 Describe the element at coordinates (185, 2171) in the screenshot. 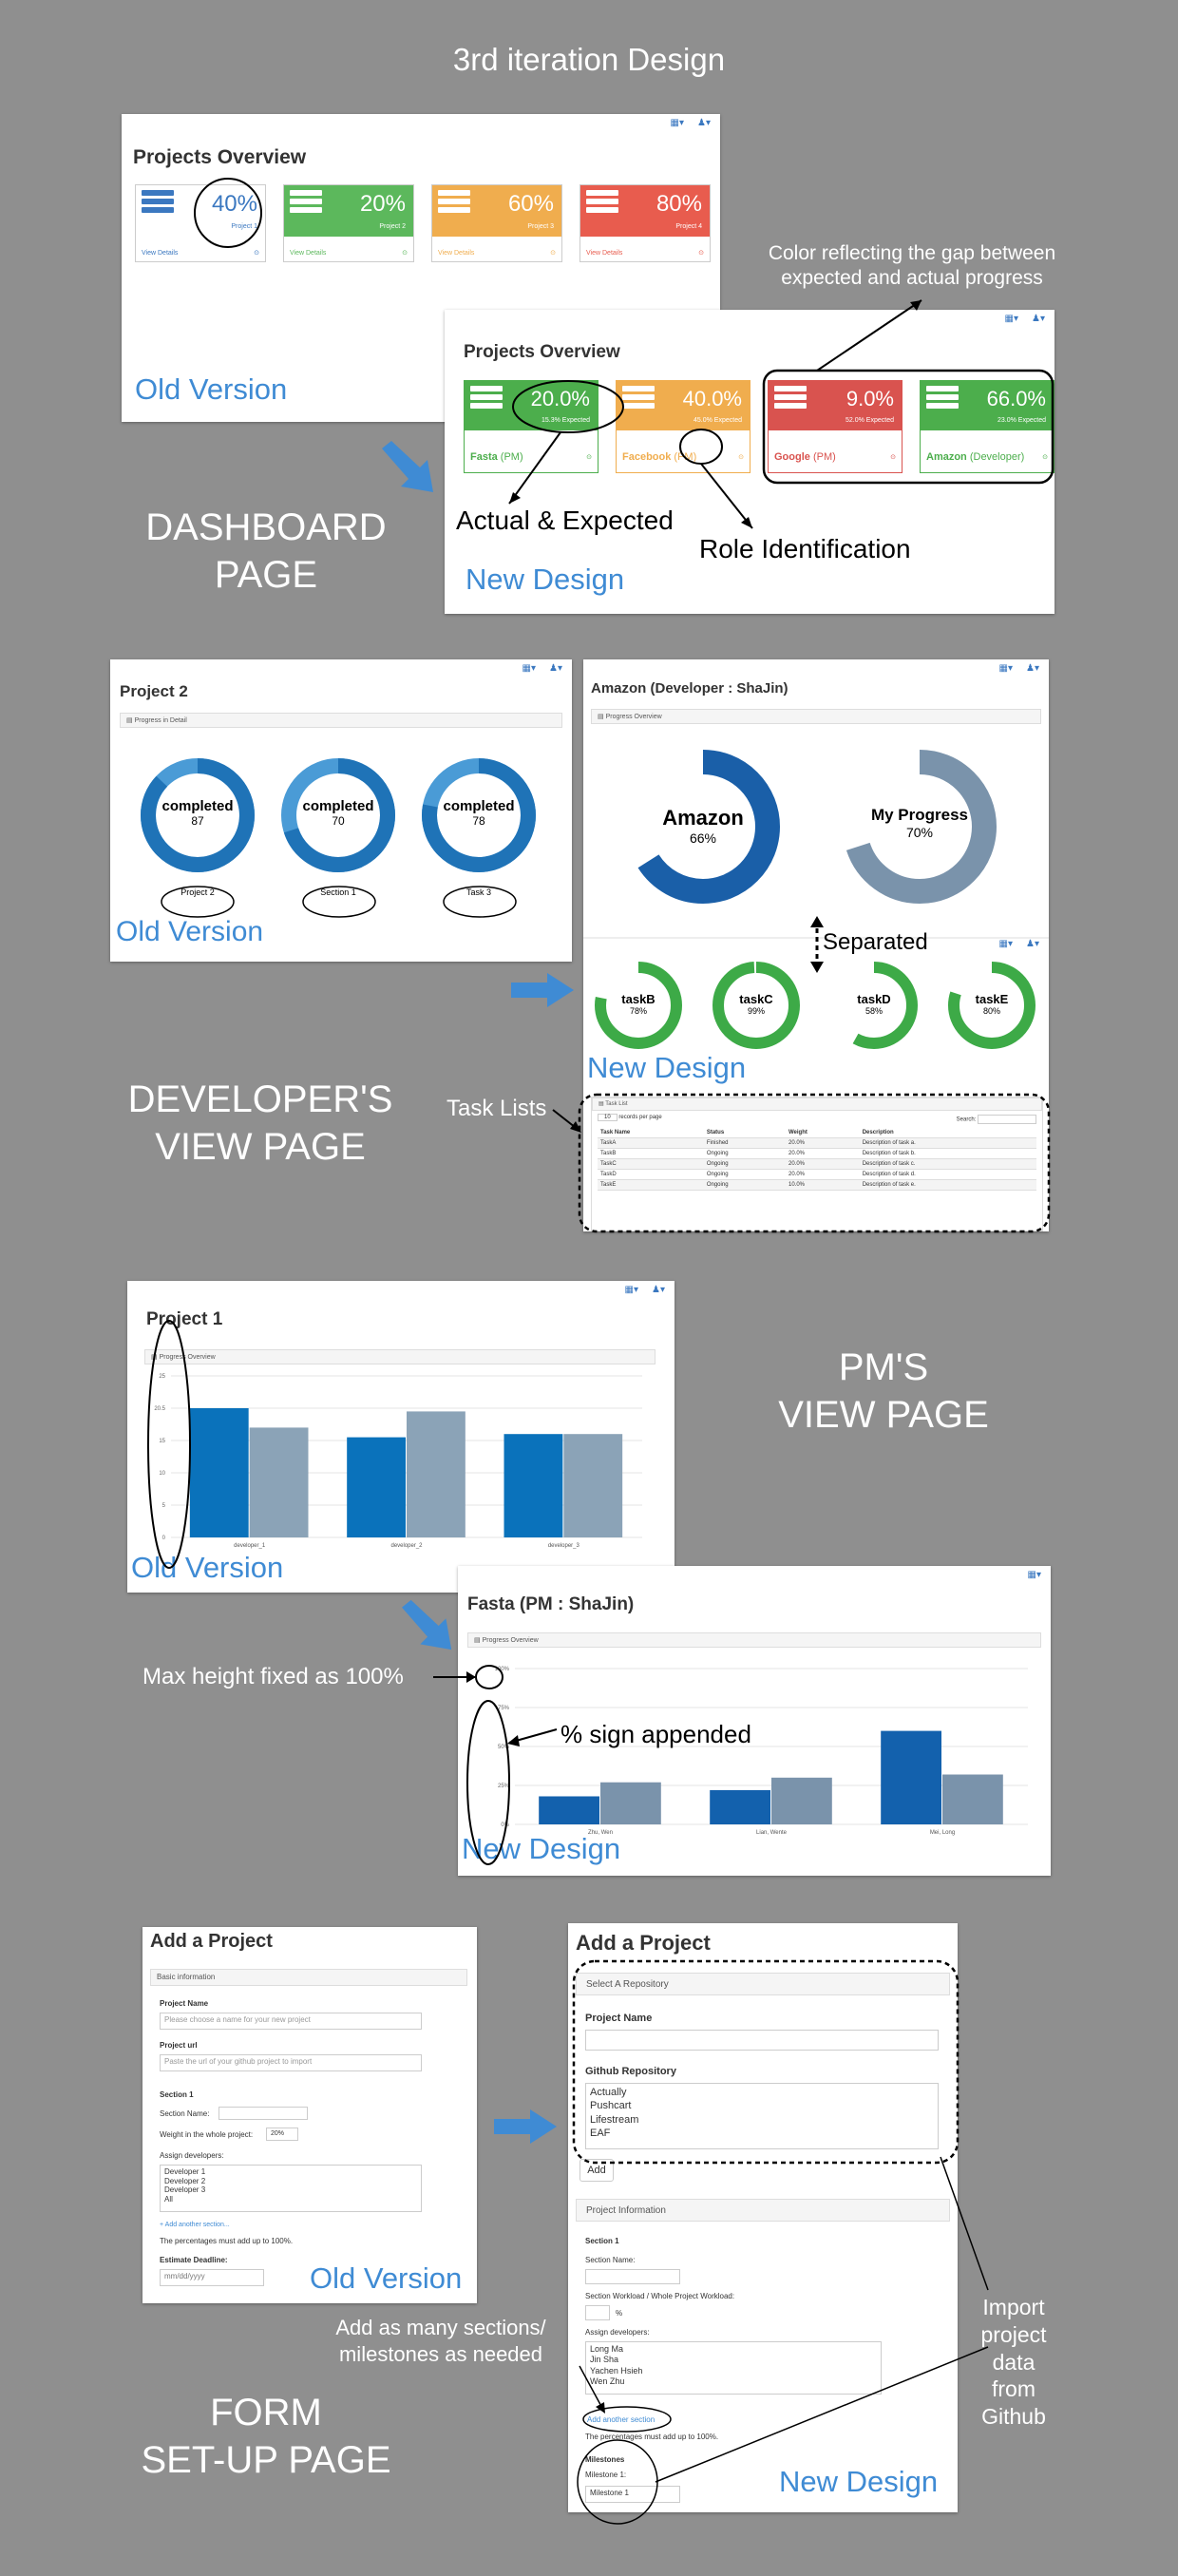

I see `list-item: Developer 1` at that location.